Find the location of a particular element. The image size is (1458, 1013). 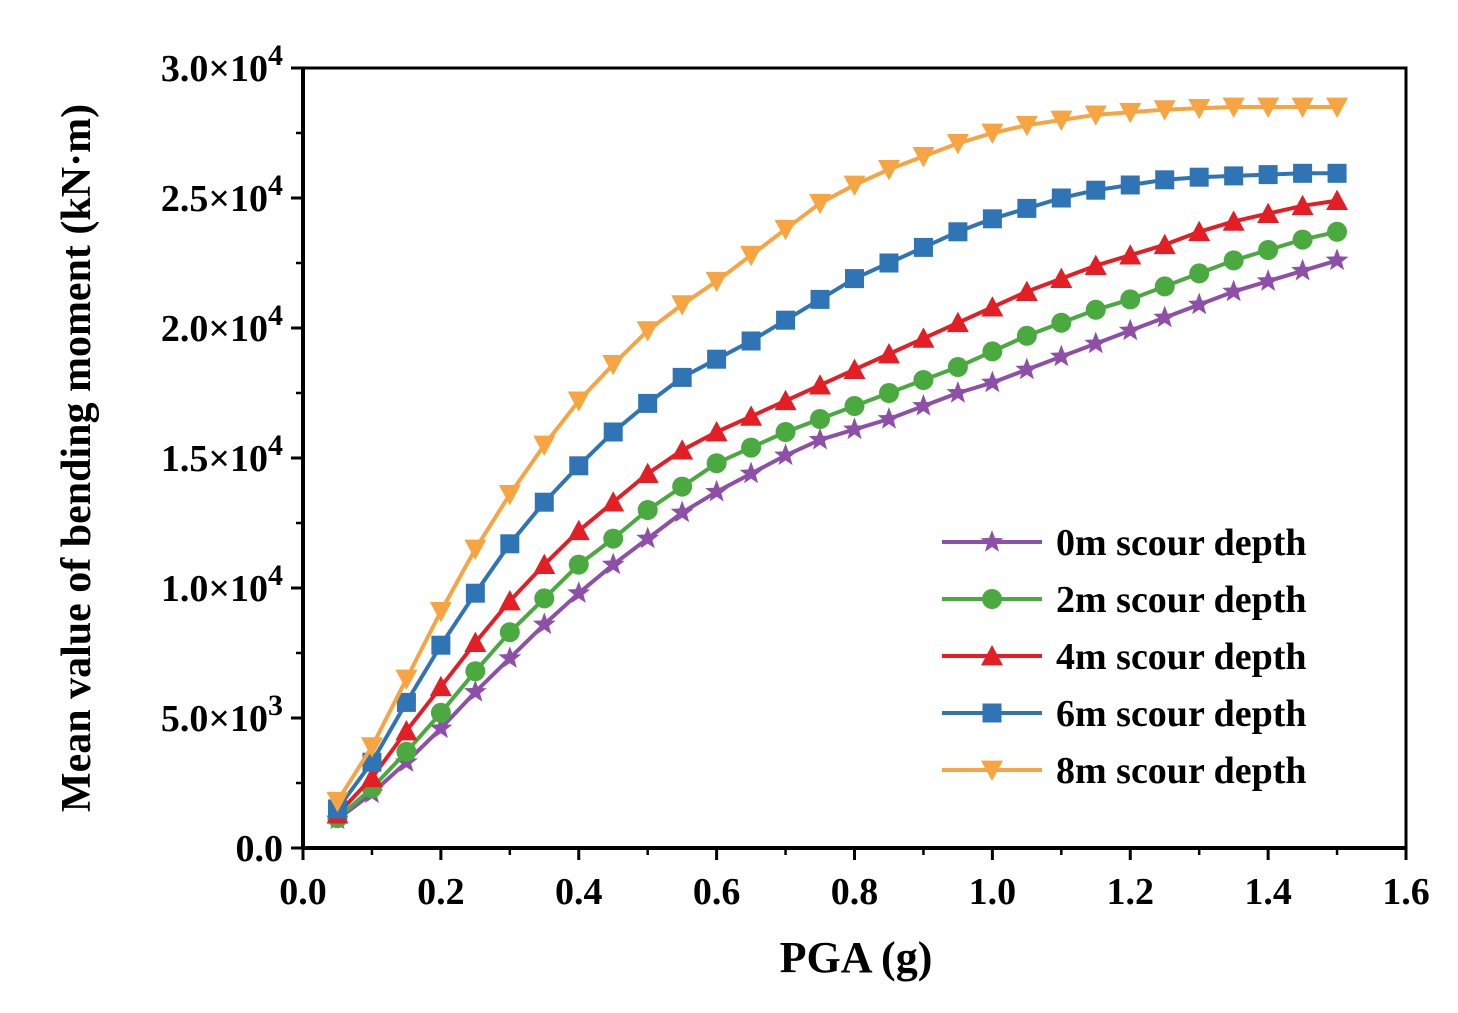

x-axis-label: PGA (g) is located at coordinates (856, 957).